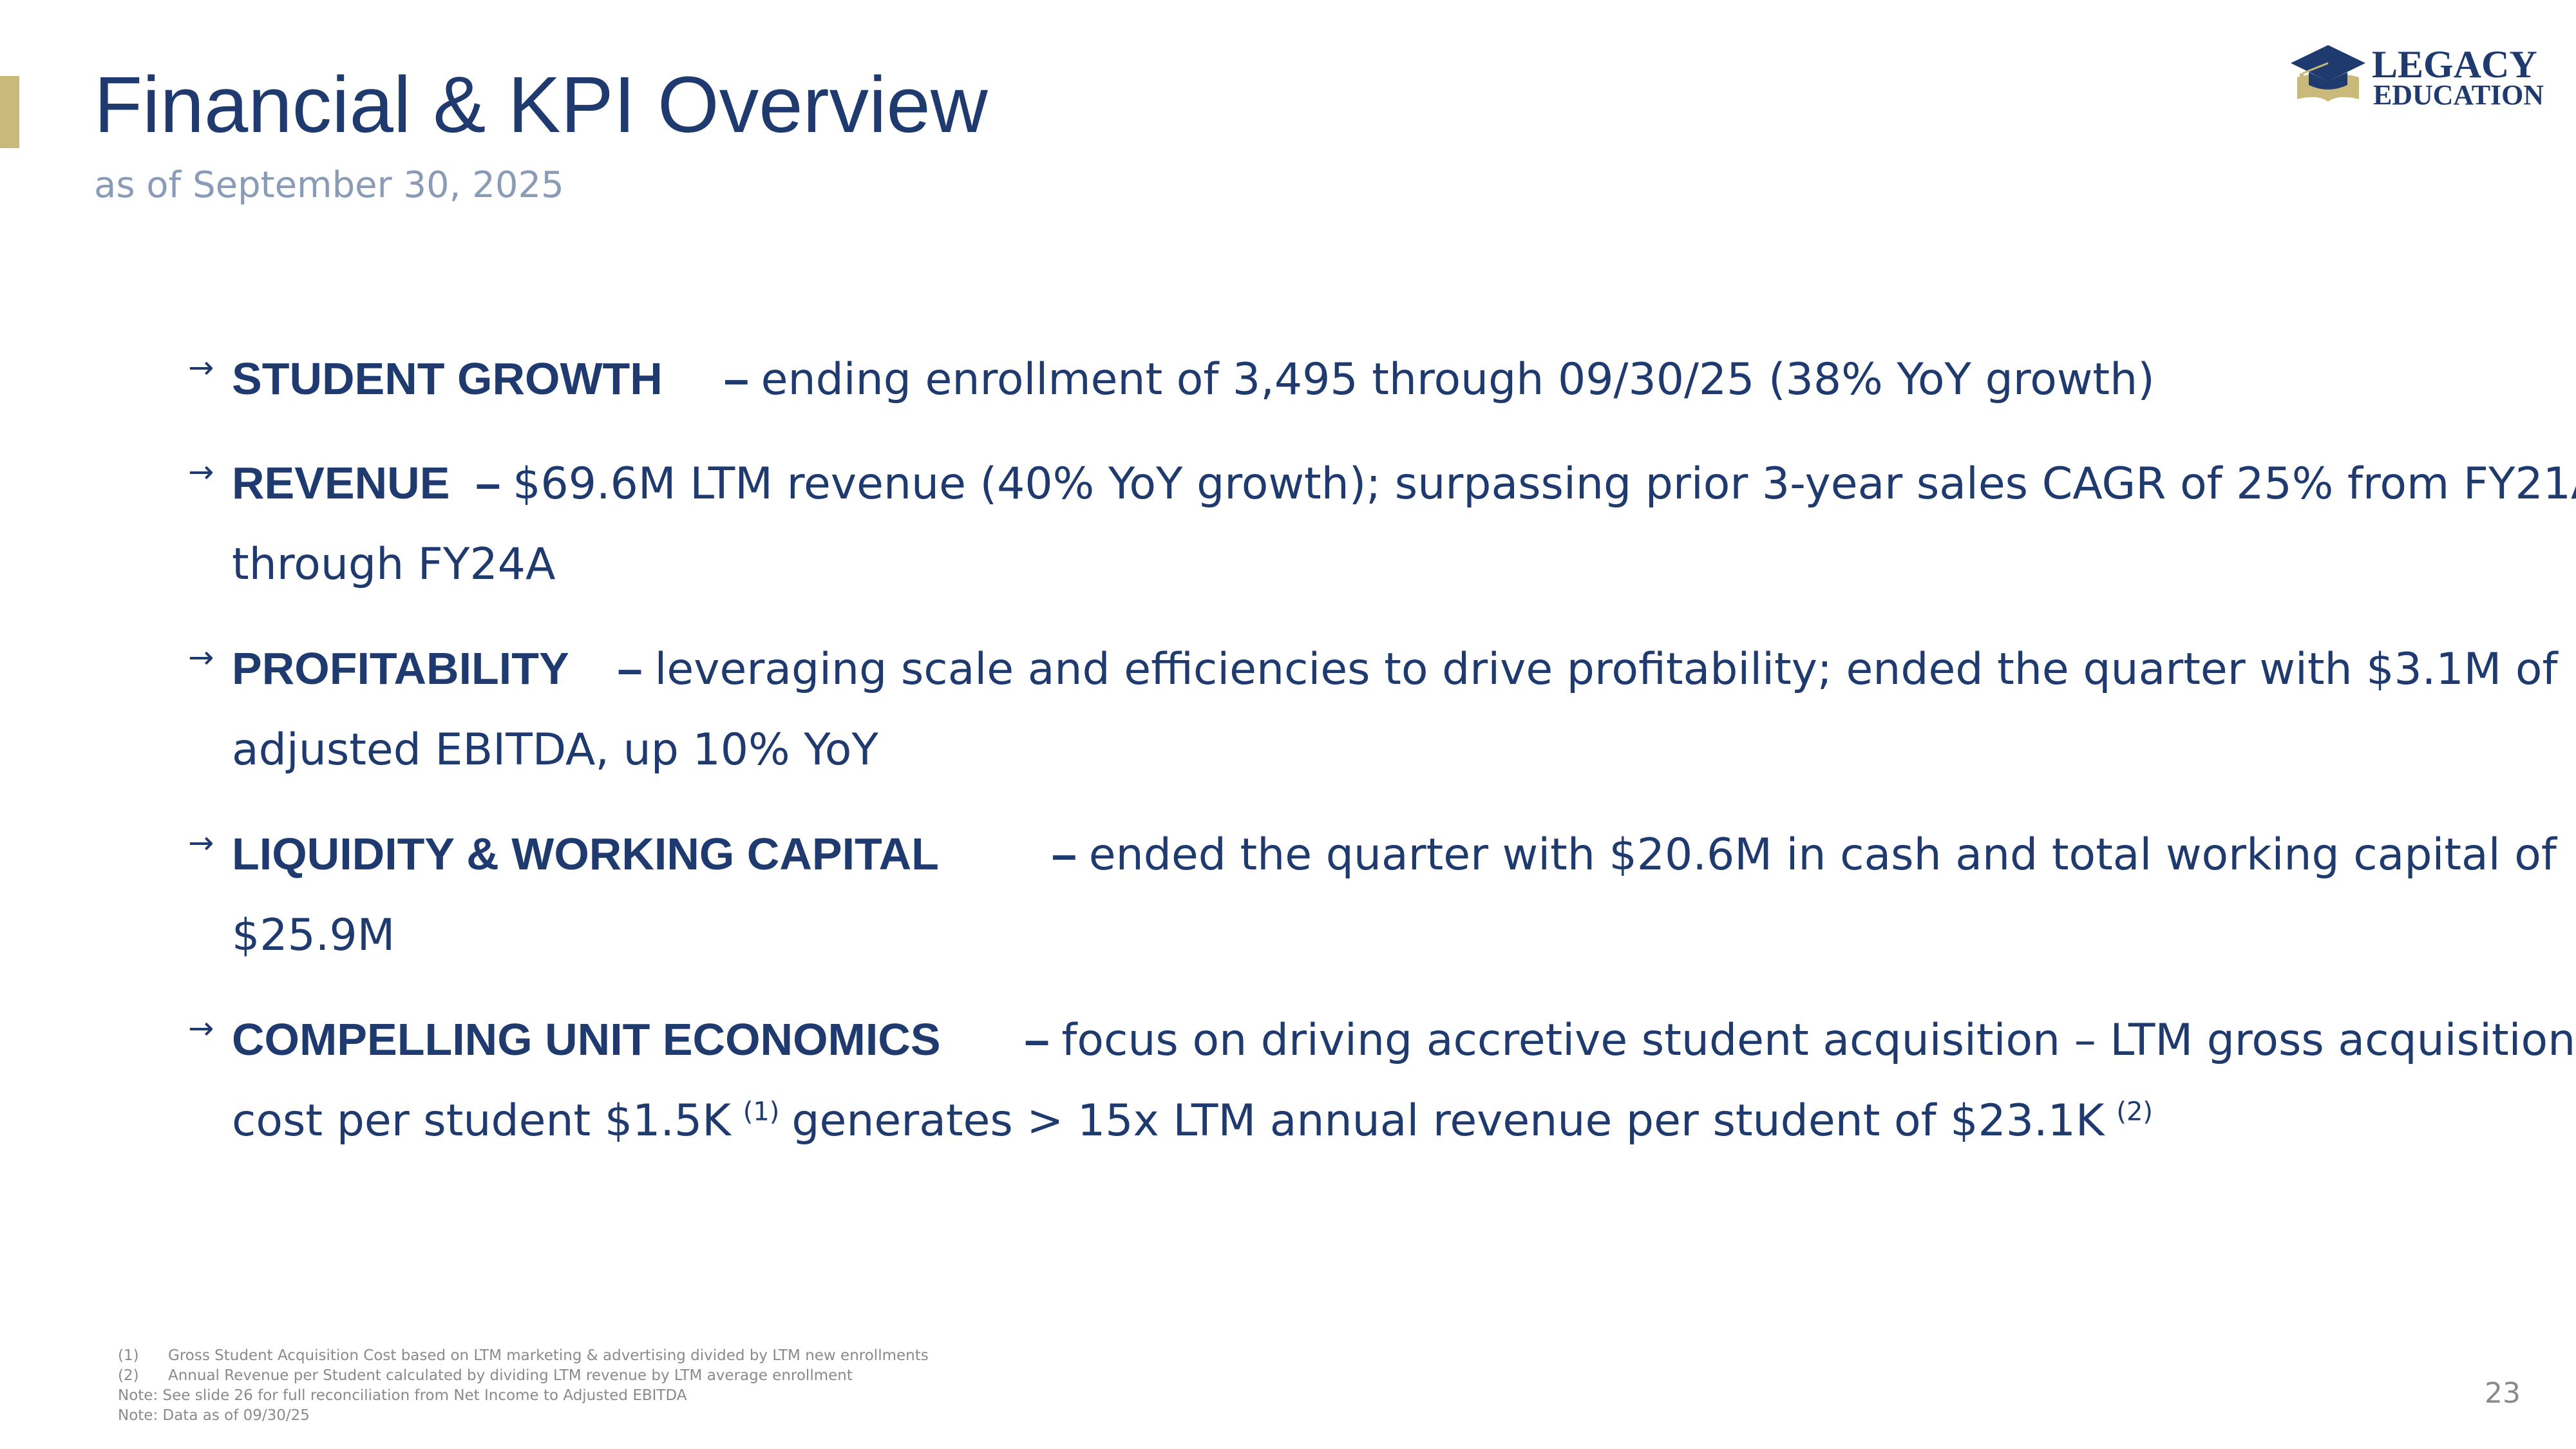 Image resolution: width=2576 pixels, height=1449 pixels. Describe the element at coordinates (9, 112) in the screenshot. I see `accent-bar` at that location.